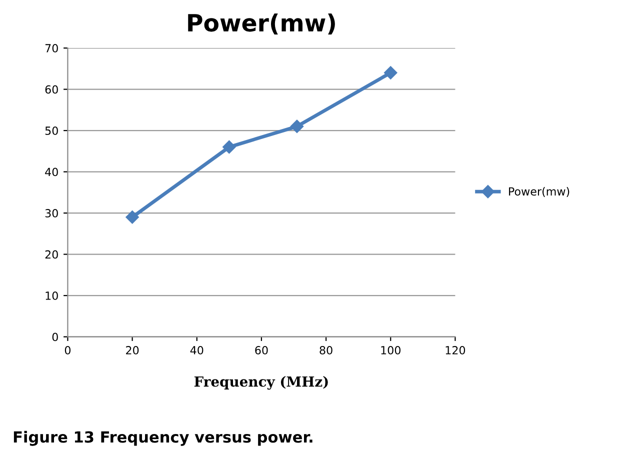 The image size is (627, 462). Describe the element at coordinates (51, 213) in the screenshot. I see `y-tick-label: 30` at that location.